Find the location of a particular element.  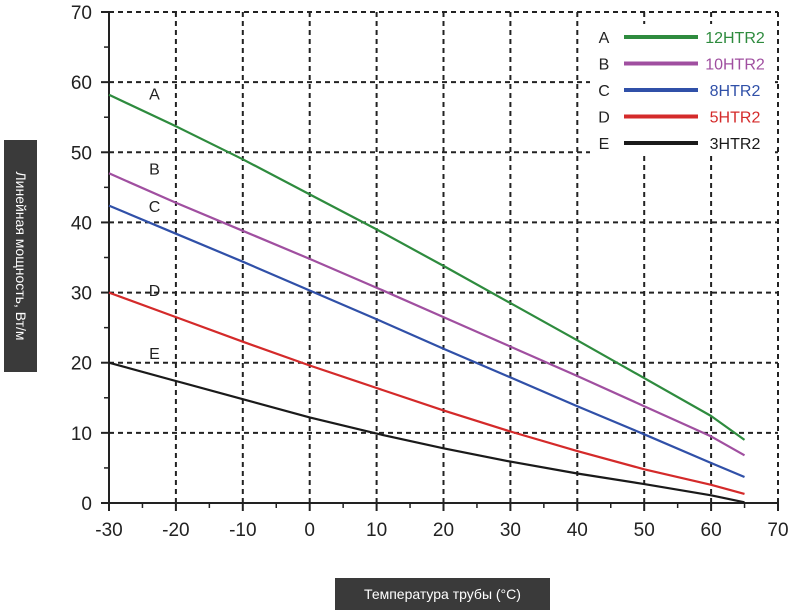

legend: A 12HTR2 B 10HTR2 C 8HTR2 D 5HTR2 E 3HTR2 is located at coordinates (681, 90).